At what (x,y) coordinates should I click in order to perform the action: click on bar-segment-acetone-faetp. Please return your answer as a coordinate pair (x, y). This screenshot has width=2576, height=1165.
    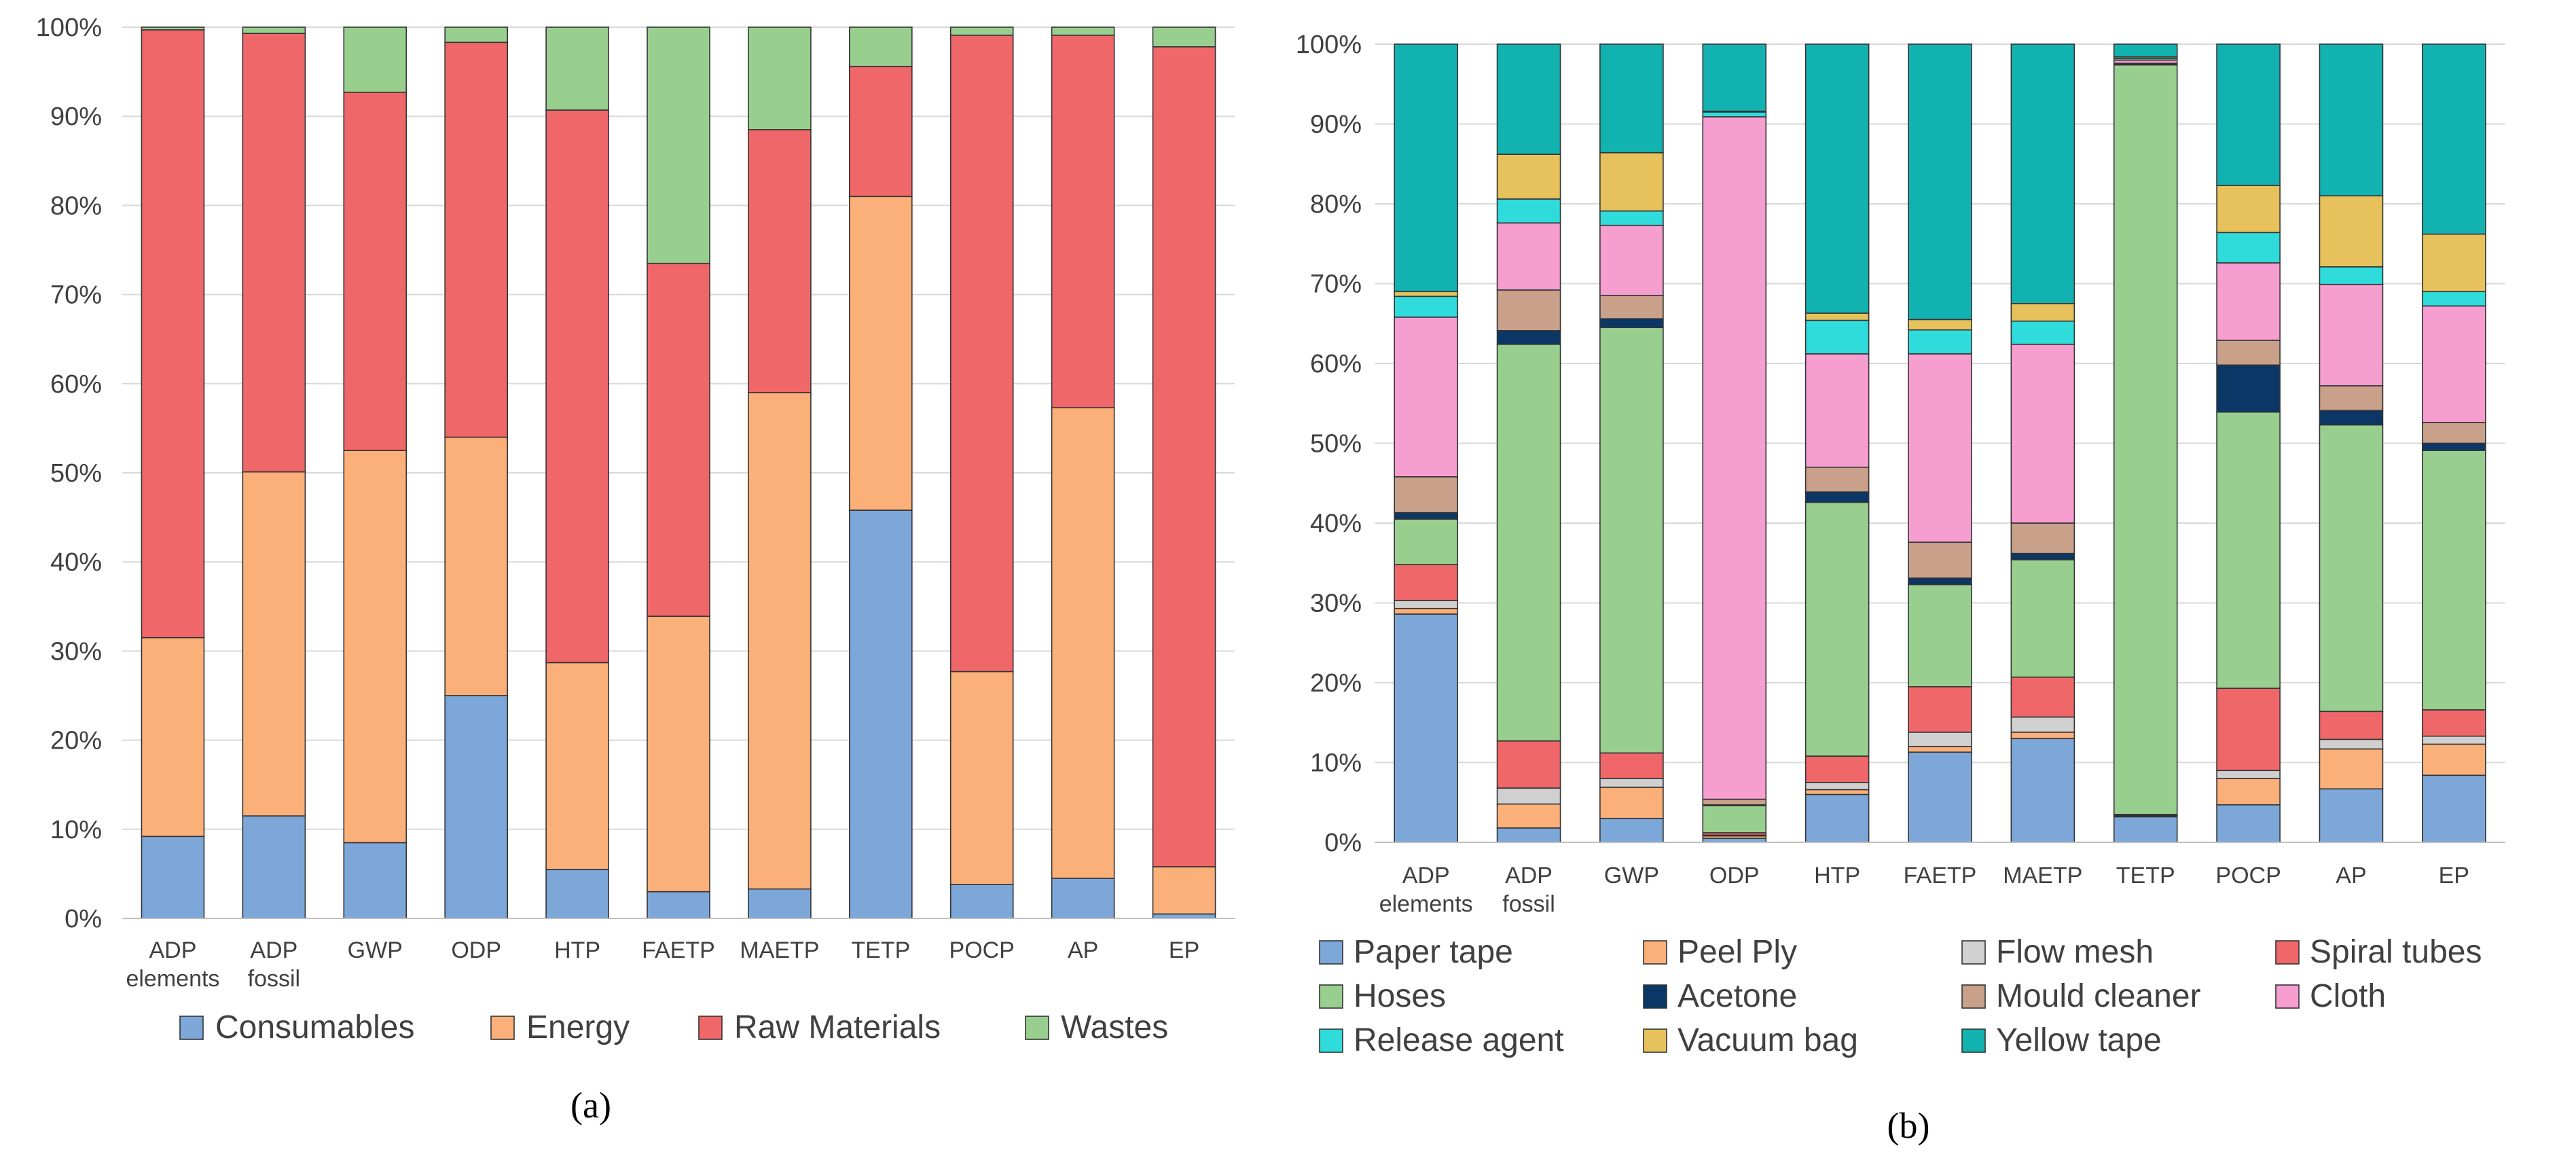
    Looking at the image, I should click on (1940, 581).